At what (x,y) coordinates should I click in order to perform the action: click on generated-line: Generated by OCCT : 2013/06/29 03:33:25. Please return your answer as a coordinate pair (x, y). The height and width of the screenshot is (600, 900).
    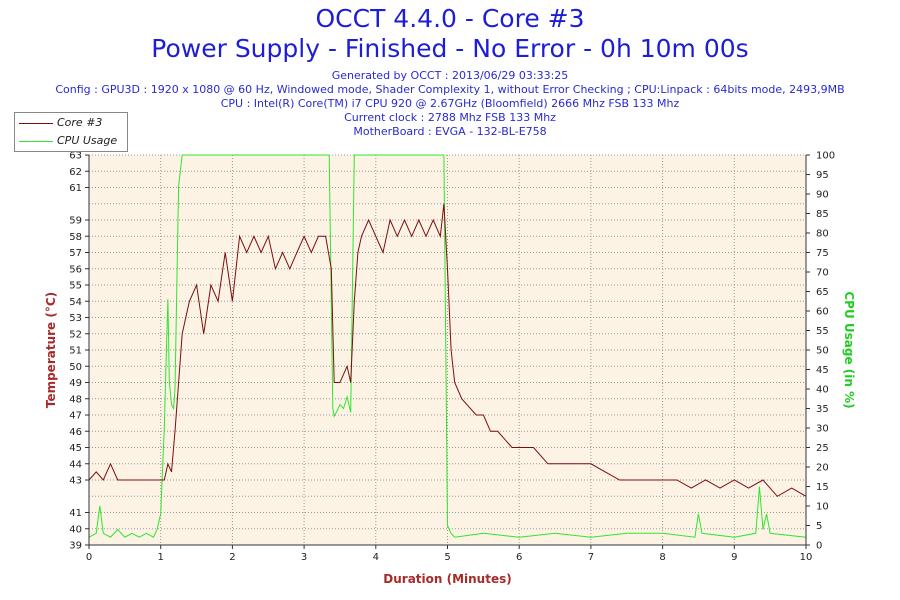
    Looking at the image, I should click on (450, 75).